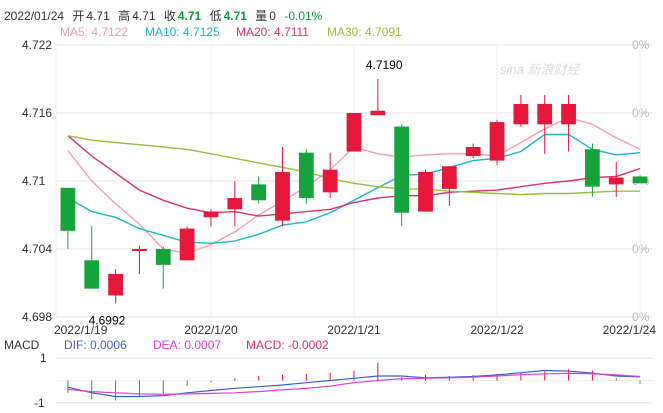  What do you see at coordinates (124, 16) in the screenshot?
I see `header-high-label: 高` at bounding box center [124, 16].